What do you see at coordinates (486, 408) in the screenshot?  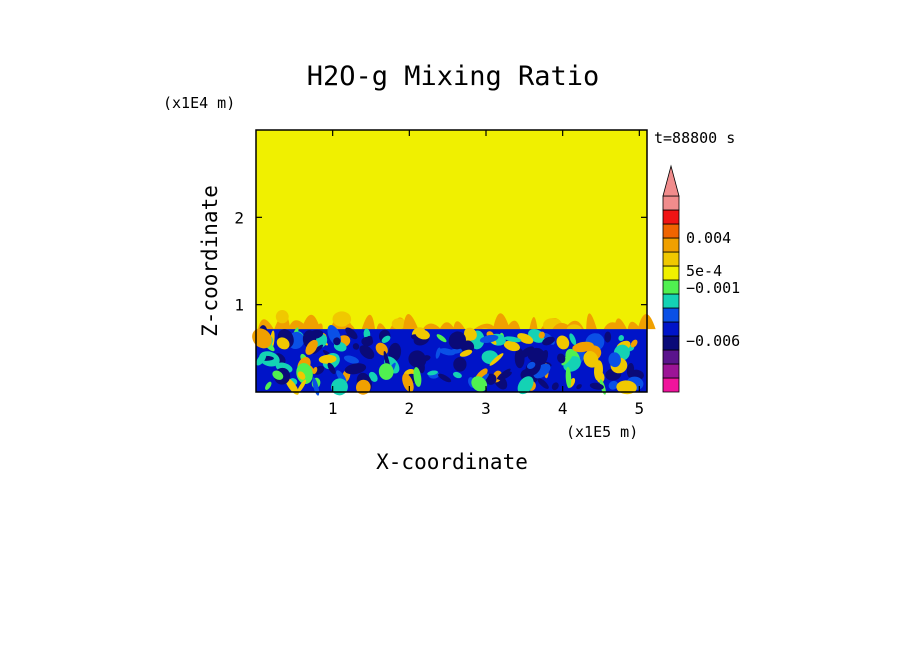 I see `x-tick-label: 3` at bounding box center [486, 408].